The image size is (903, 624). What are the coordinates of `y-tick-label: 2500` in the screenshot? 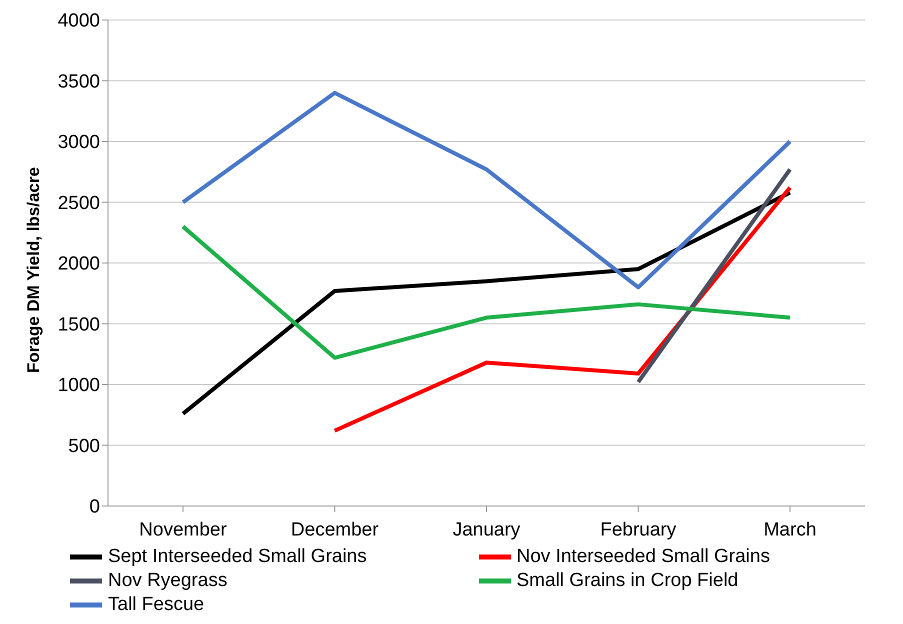 It's located at (79, 203).